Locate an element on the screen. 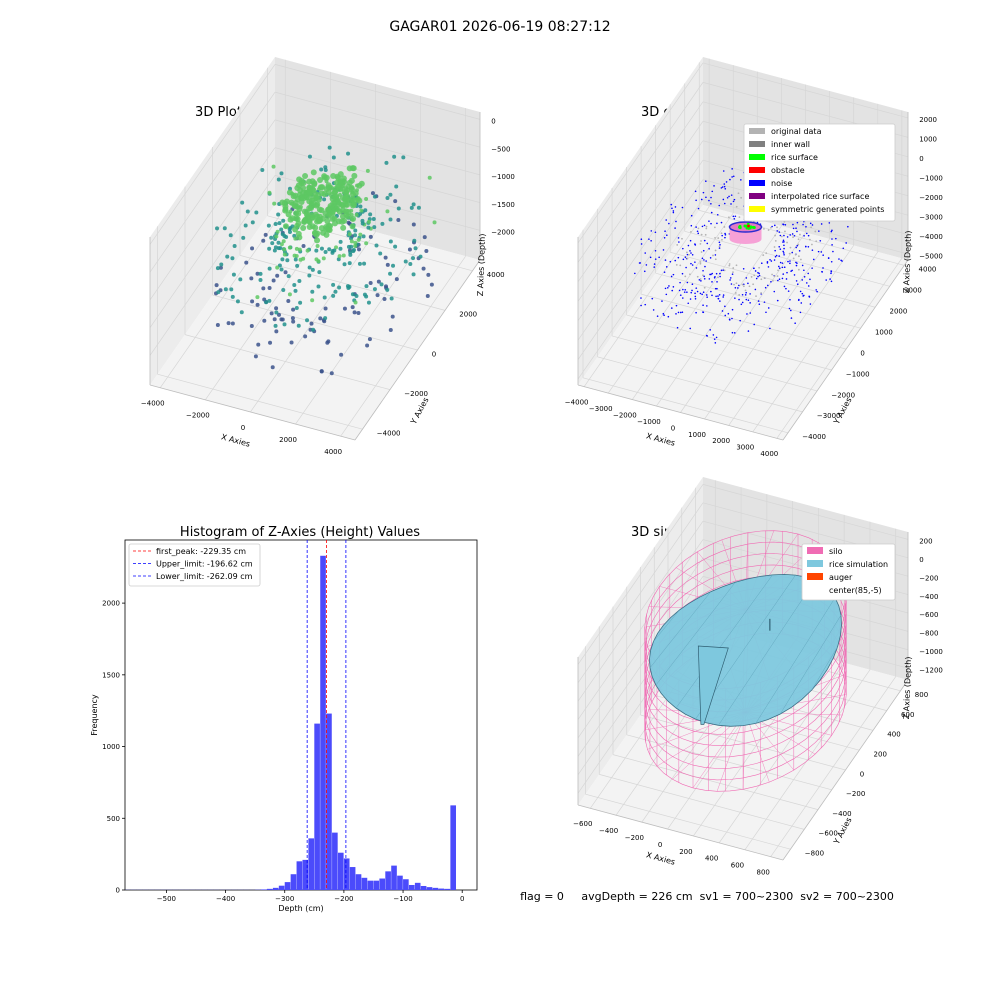  simulation-x-axis-label: X Axies is located at coordinates (660, 858).